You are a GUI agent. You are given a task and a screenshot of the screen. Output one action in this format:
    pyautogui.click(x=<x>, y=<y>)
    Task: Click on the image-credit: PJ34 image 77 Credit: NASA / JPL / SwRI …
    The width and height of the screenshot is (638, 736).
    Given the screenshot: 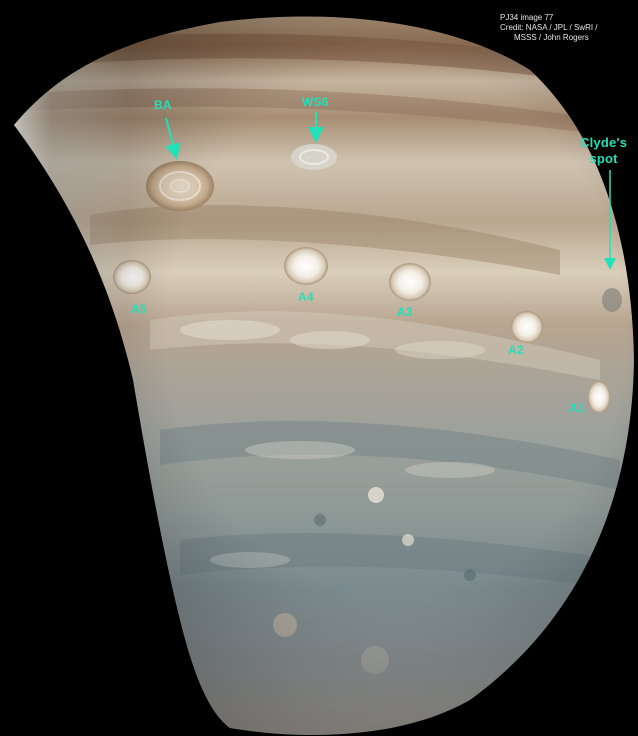 What is the action you would take?
    pyautogui.click(x=565, y=28)
    